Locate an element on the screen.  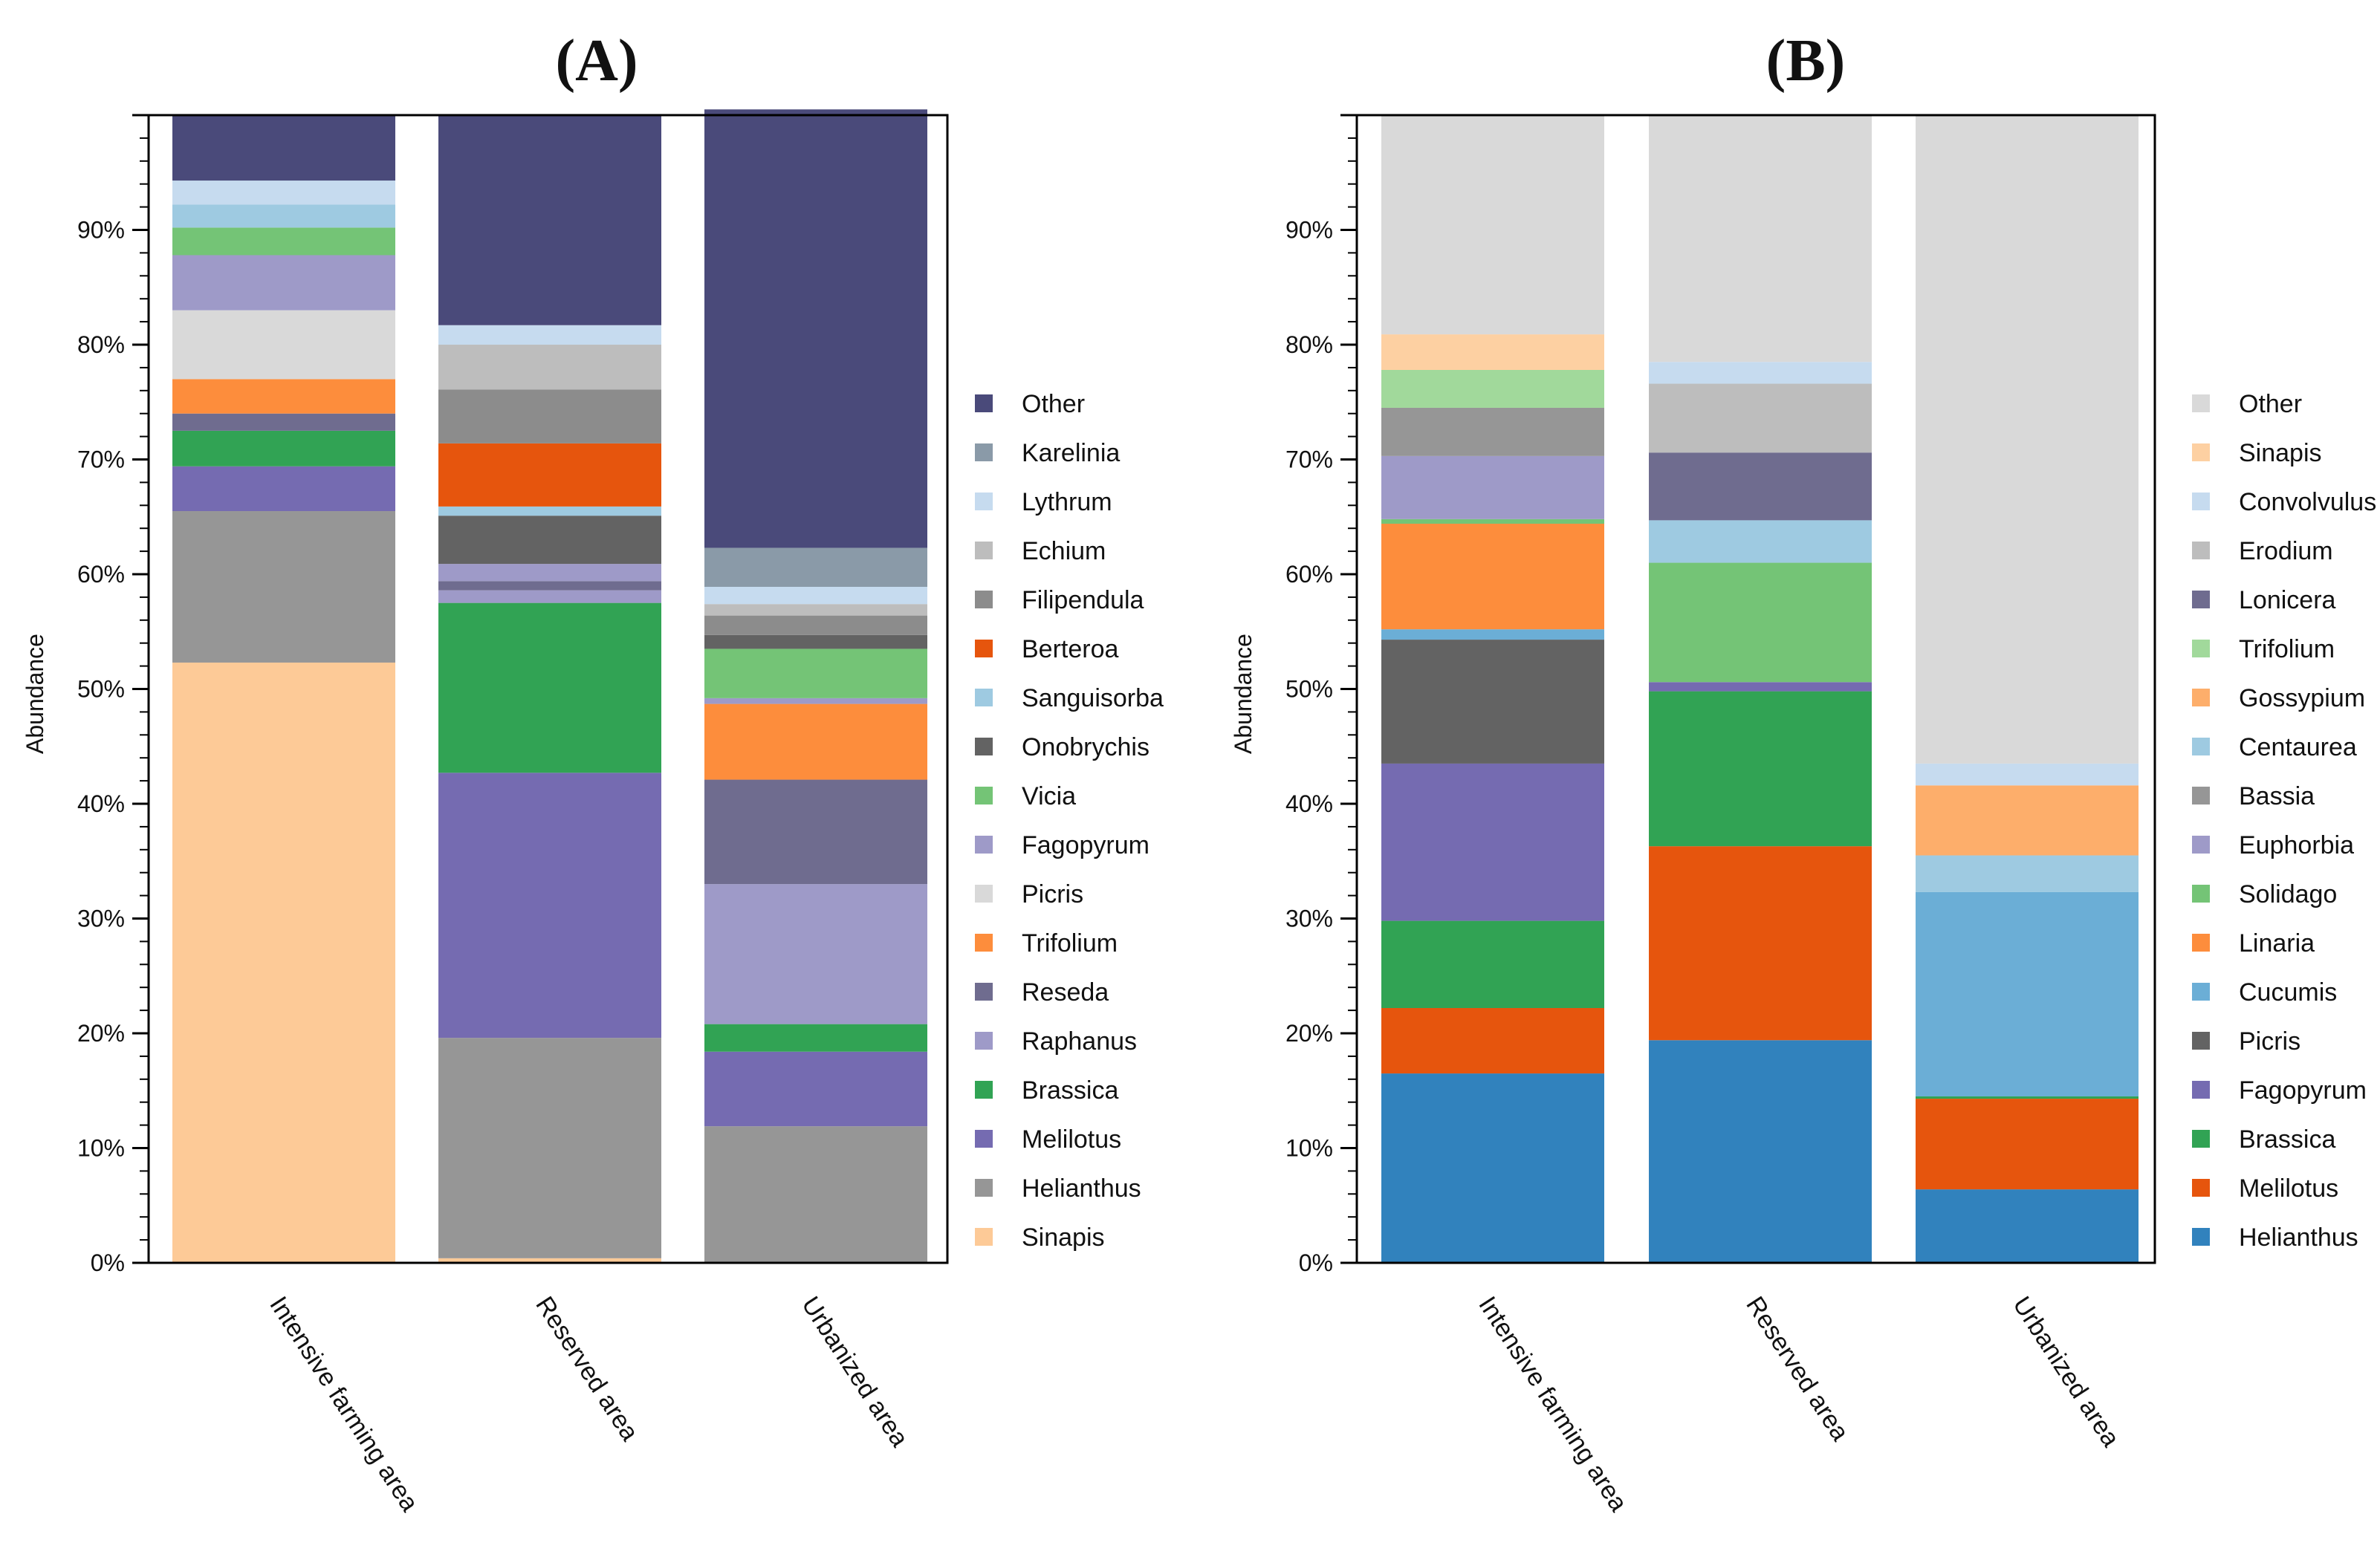
legend-swatch-cucumis is located at coordinates (2201, 992).